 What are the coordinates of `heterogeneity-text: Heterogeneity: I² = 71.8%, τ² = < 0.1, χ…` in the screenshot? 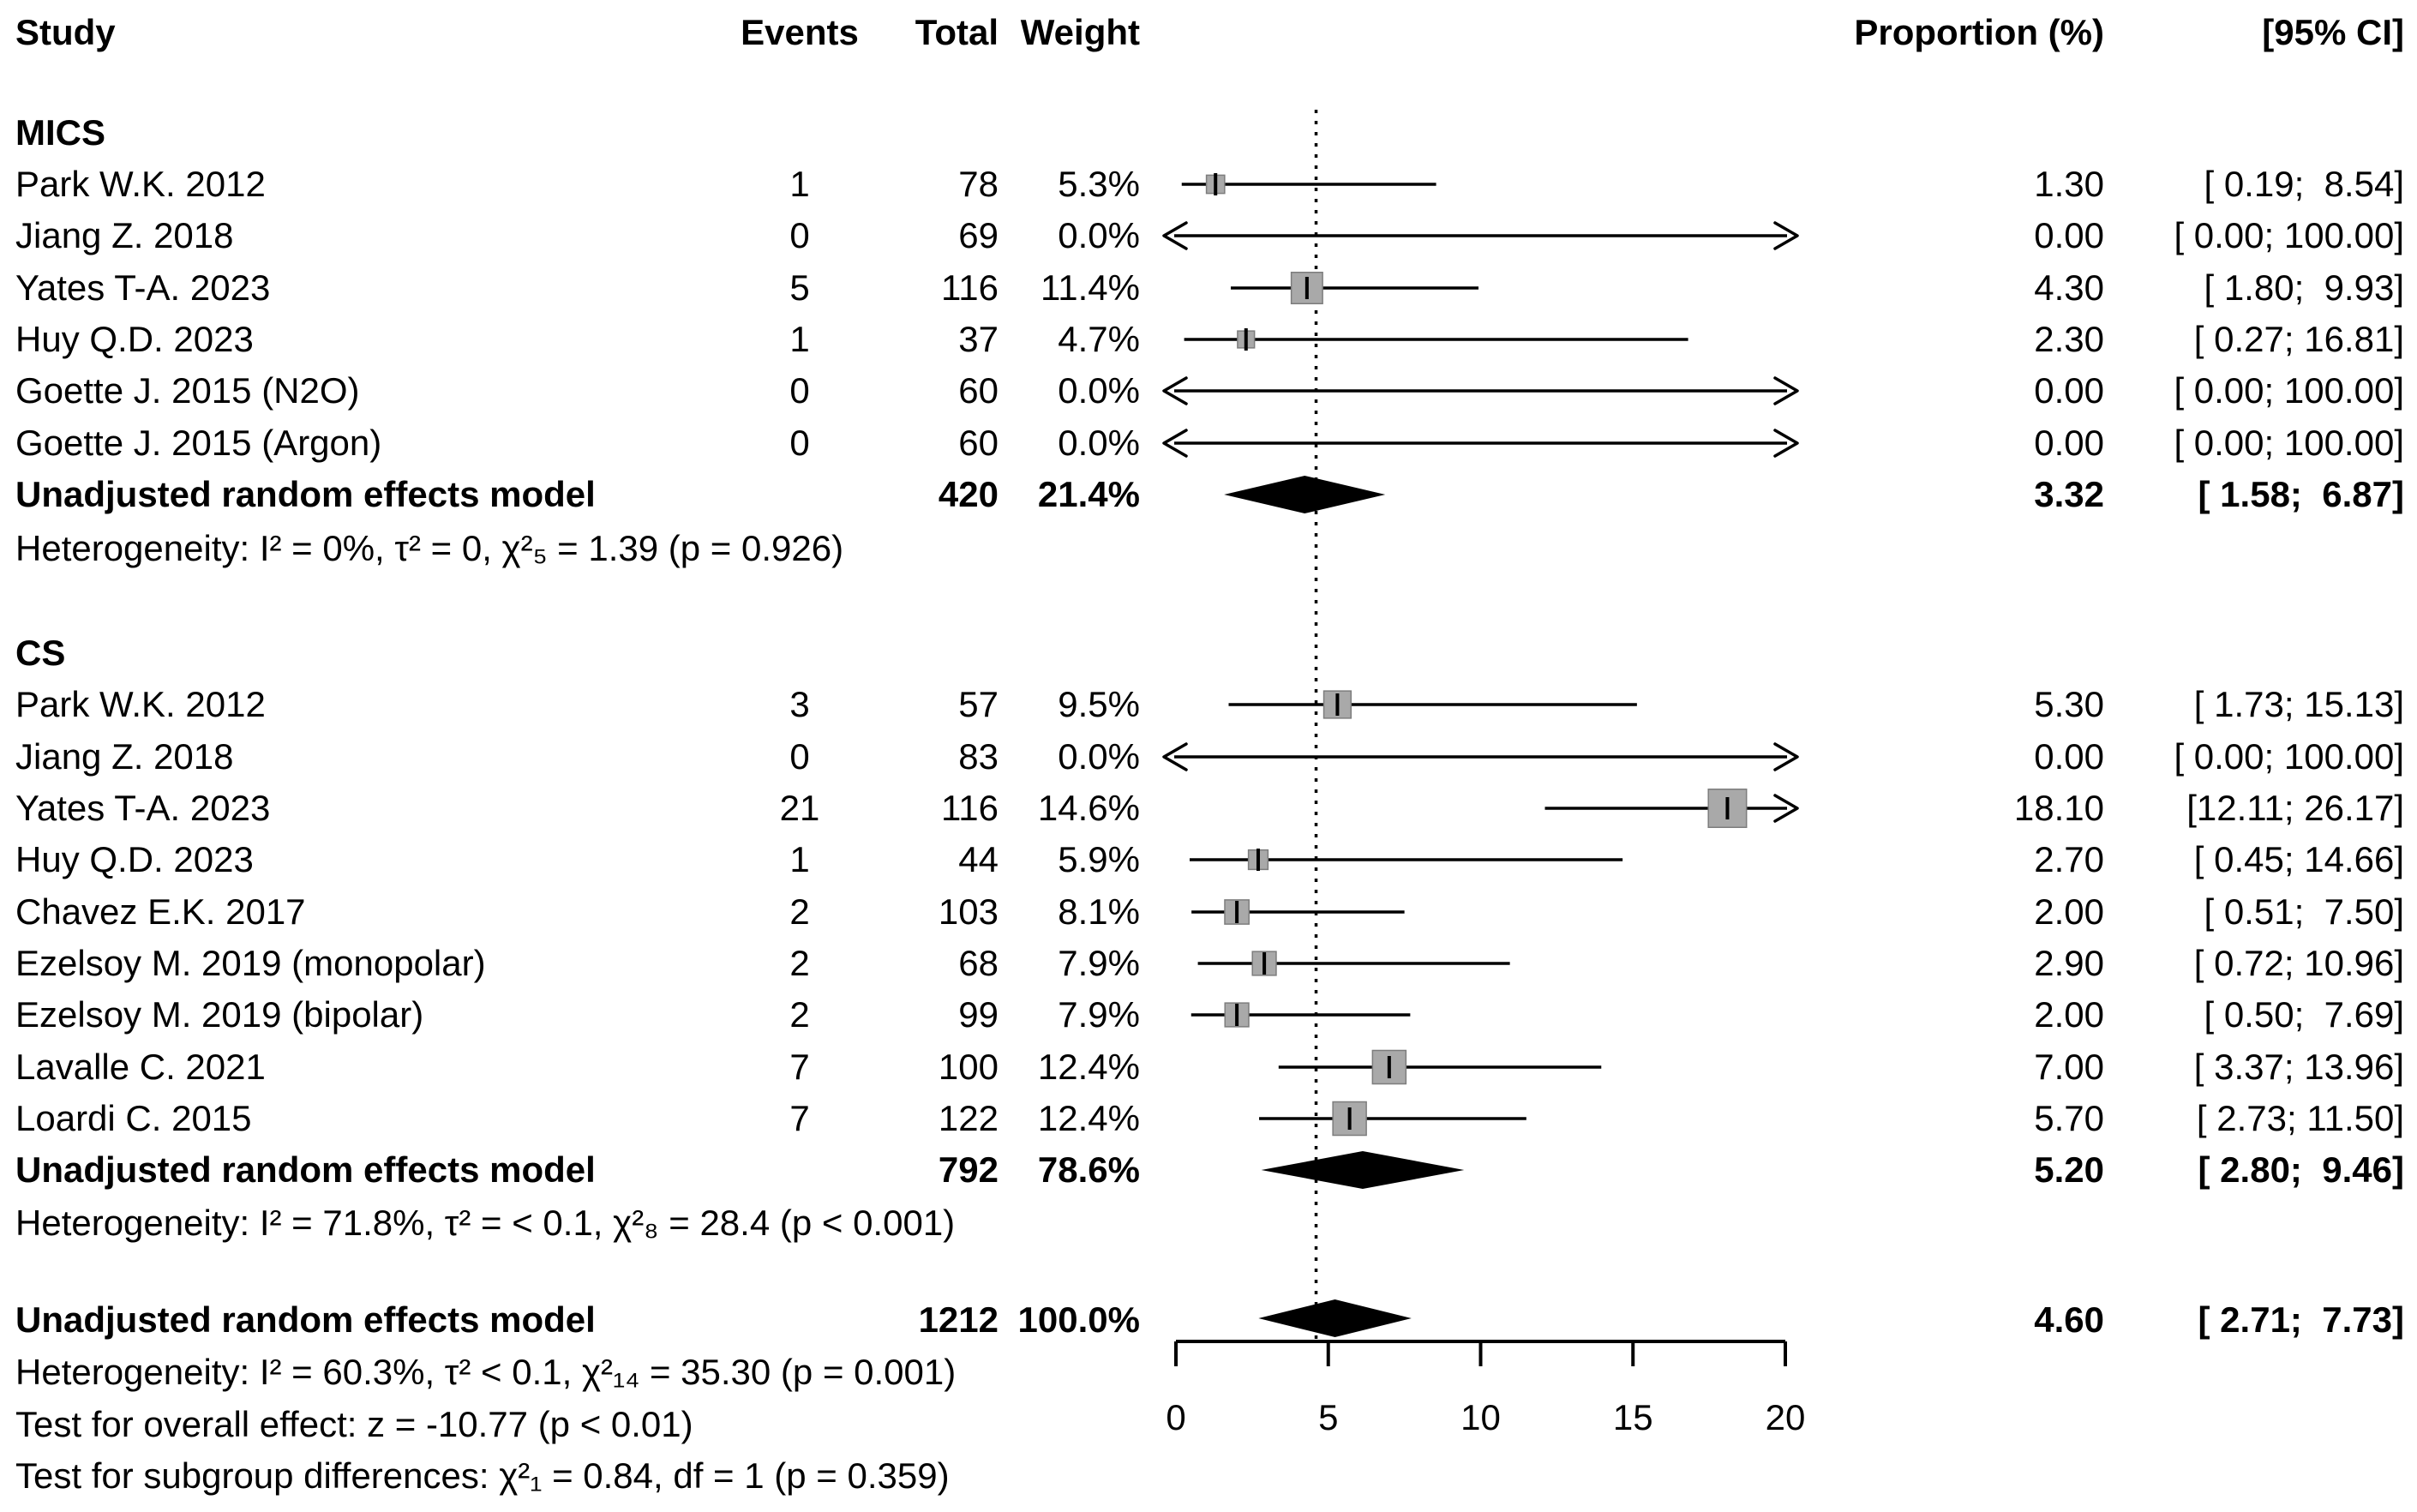 It's located at (486, 1223).